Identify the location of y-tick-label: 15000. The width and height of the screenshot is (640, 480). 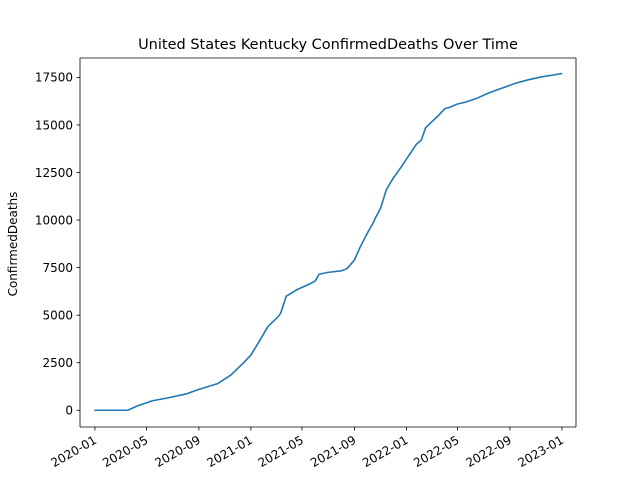
(54, 125).